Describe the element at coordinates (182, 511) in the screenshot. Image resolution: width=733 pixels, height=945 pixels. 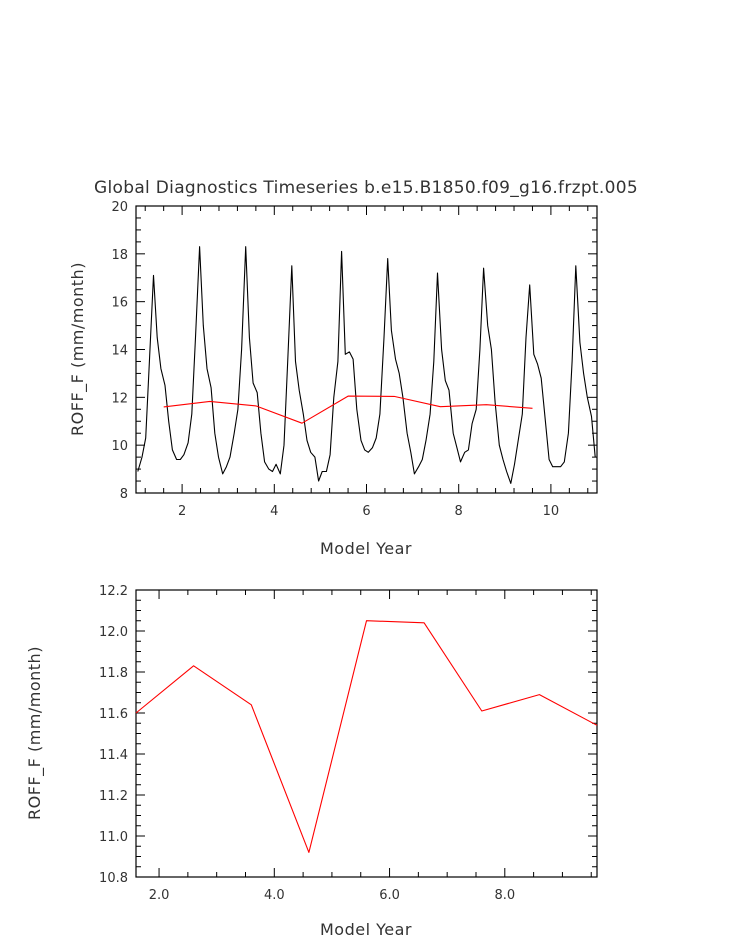
I see `chart1-x-tick-label: 2` at that location.